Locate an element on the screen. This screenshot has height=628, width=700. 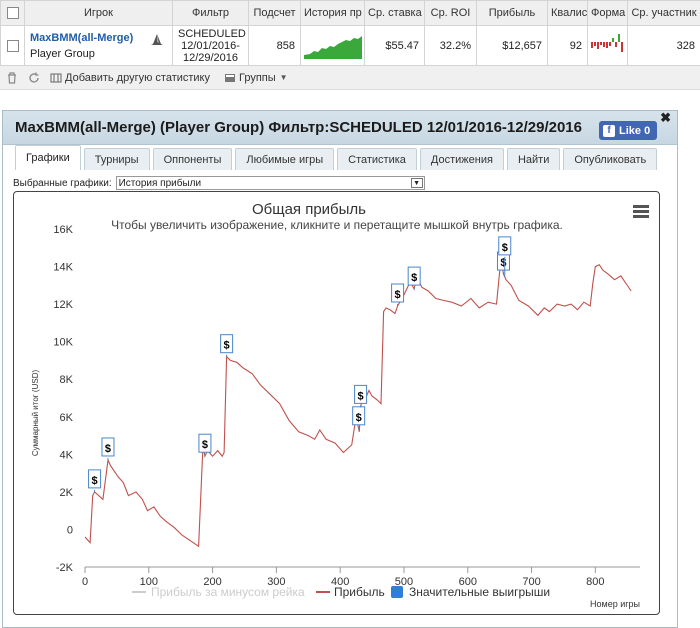
tab-publish: Опубликовать is located at coordinates (610, 159).